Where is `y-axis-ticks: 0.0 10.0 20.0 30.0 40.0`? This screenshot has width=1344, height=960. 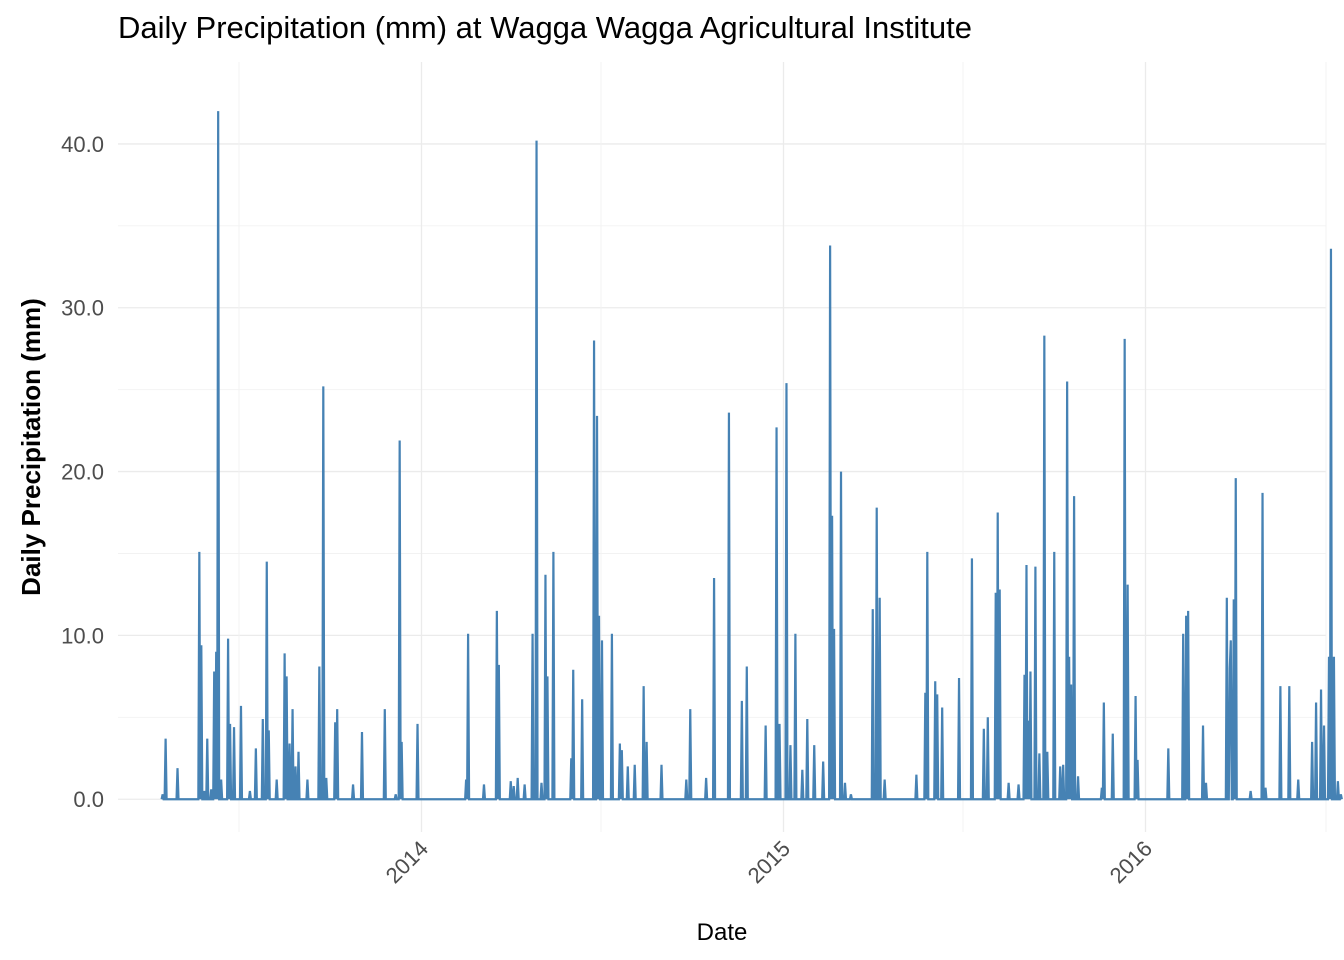 y-axis-ticks: 0.0 10.0 20.0 30.0 40.0 is located at coordinates (82, 472).